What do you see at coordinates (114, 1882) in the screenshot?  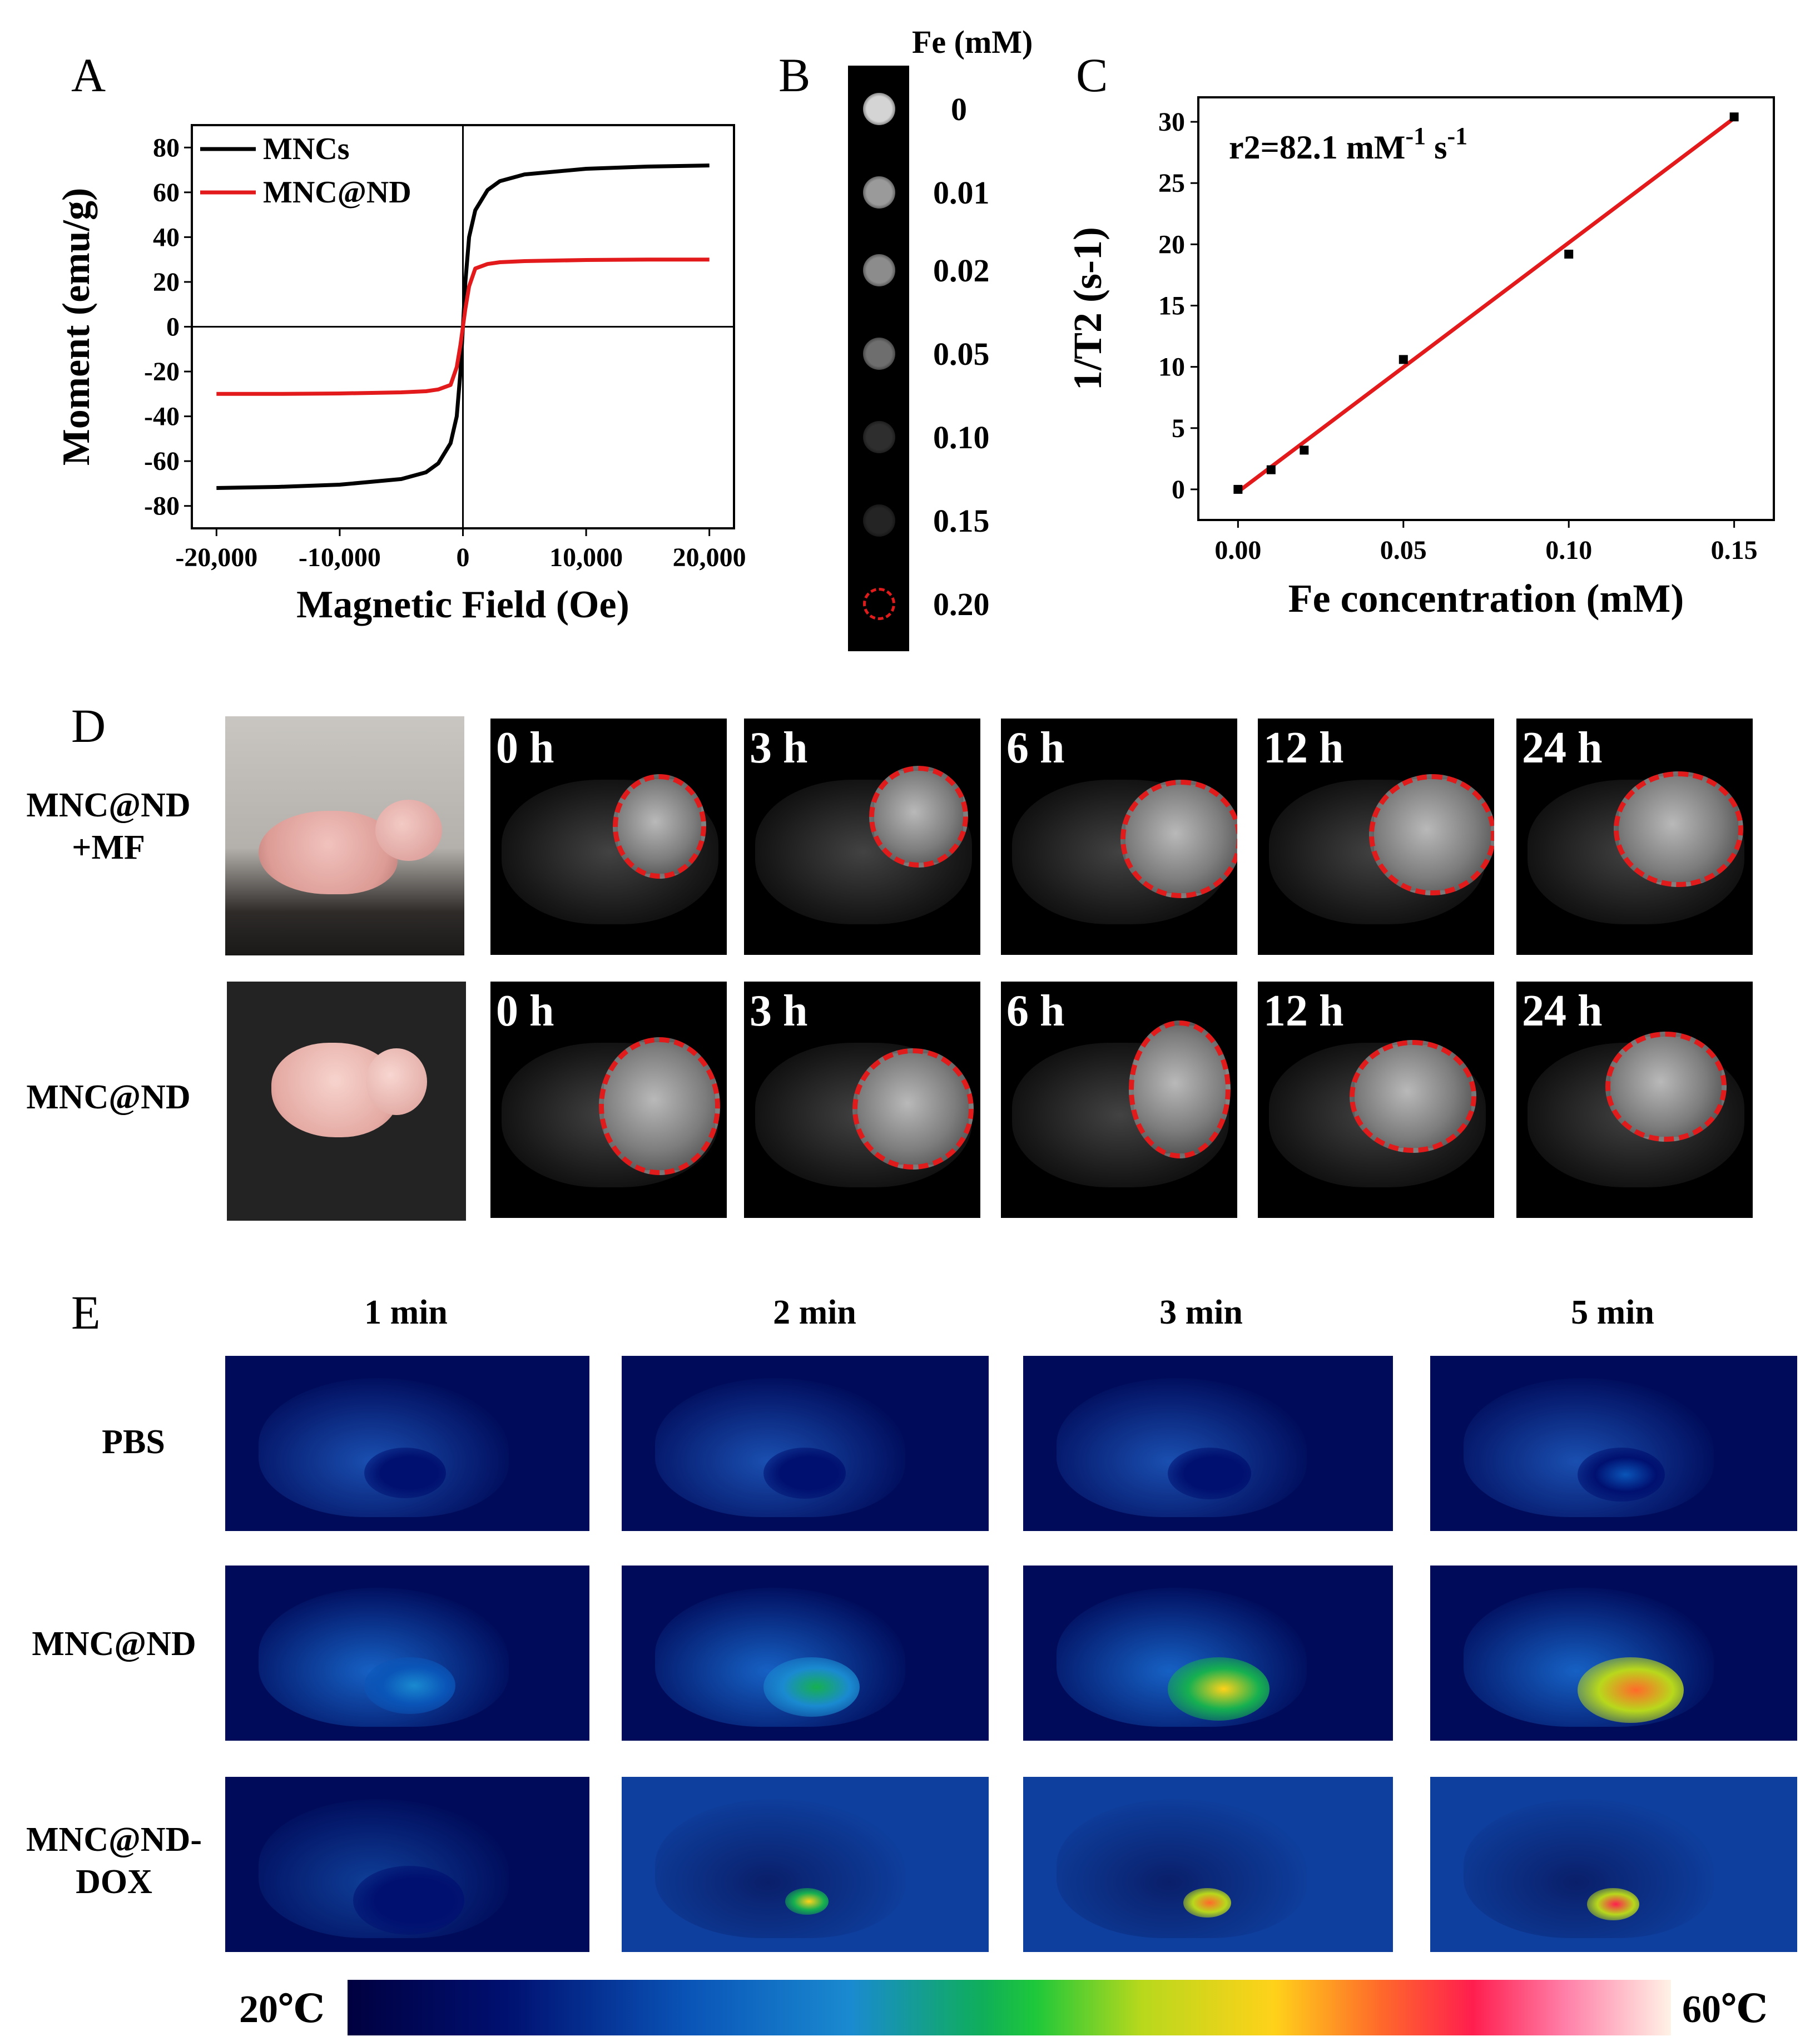 I see `row-label-dox-line2: DOX` at bounding box center [114, 1882].